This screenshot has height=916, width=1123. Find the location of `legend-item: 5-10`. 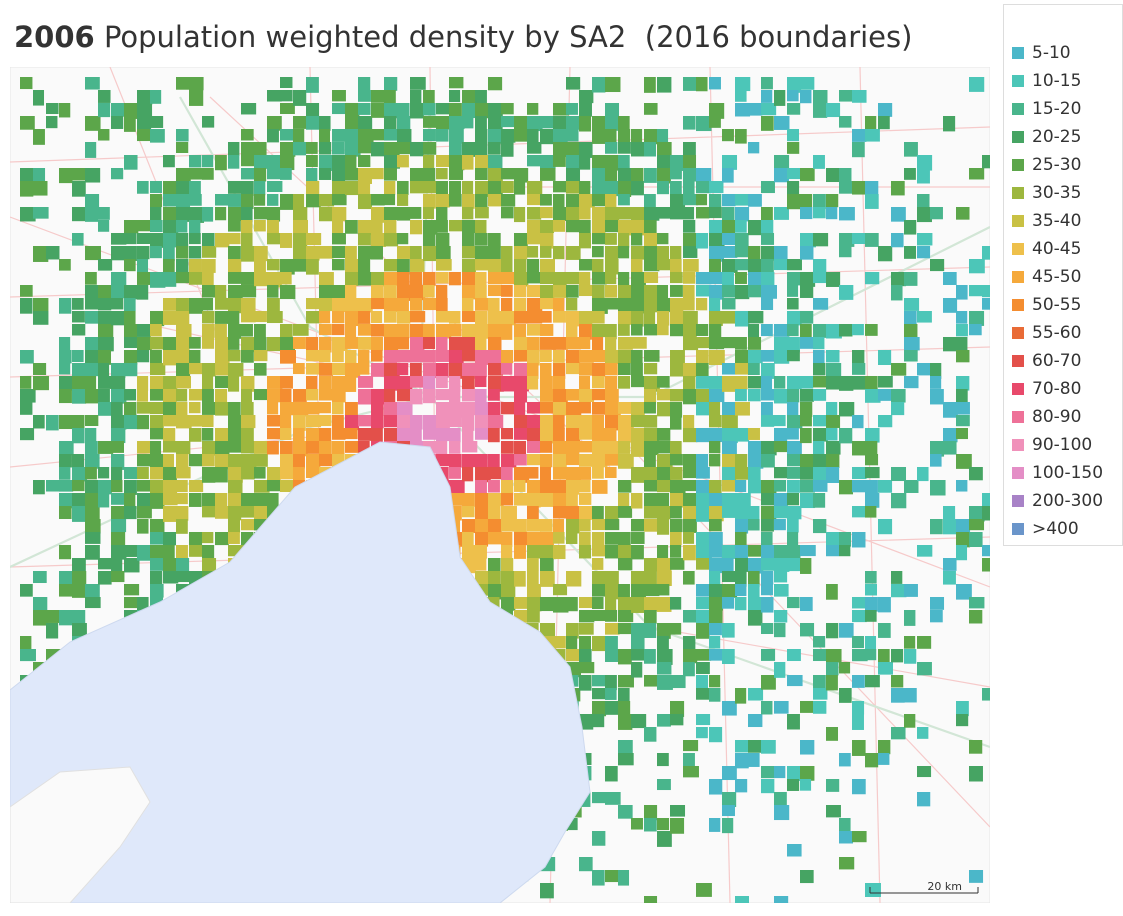

legend-item: 5-10 is located at coordinates (1041, 53).